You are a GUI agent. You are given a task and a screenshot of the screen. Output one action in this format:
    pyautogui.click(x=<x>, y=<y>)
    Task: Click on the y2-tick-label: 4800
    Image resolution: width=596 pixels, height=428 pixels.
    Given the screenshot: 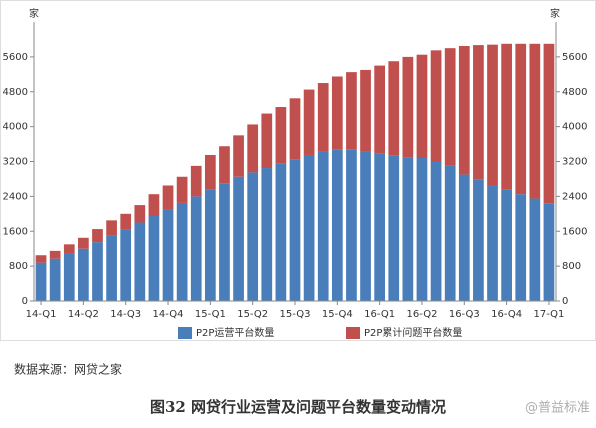 What is the action you would take?
    pyautogui.click(x=574, y=92)
    